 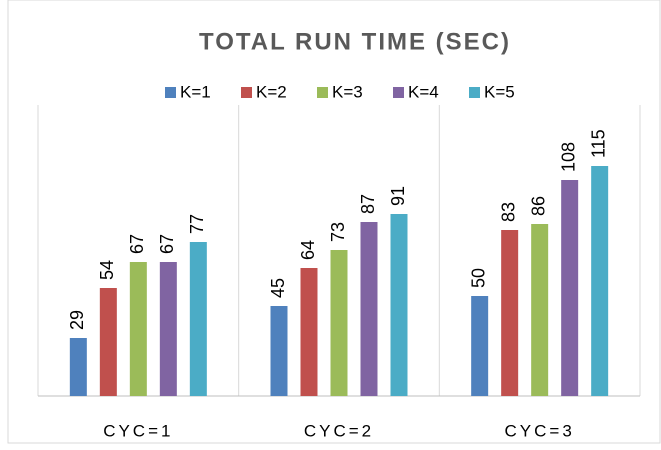 I want to click on data-label: 45, so click(x=278, y=288).